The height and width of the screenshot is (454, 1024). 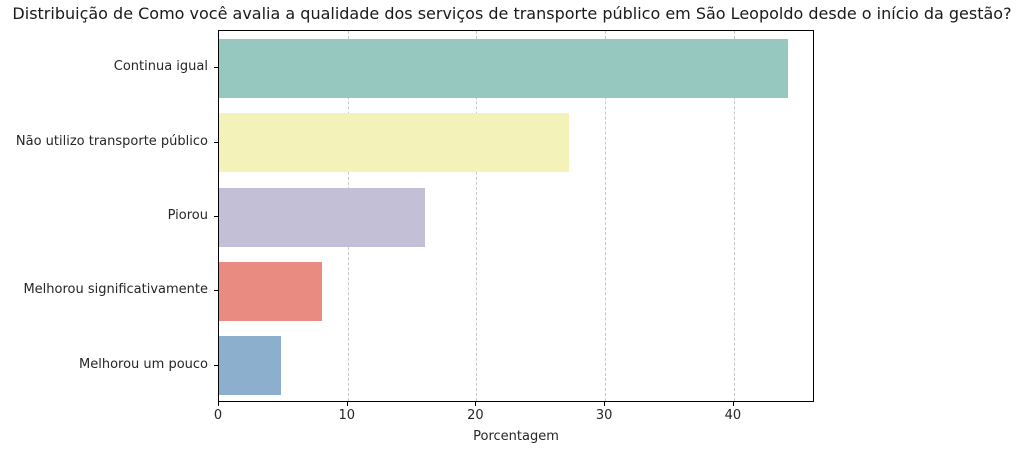 What do you see at coordinates (218, 415) in the screenshot?
I see `x-tick-label-0: 0` at bounding box center [218, 415].